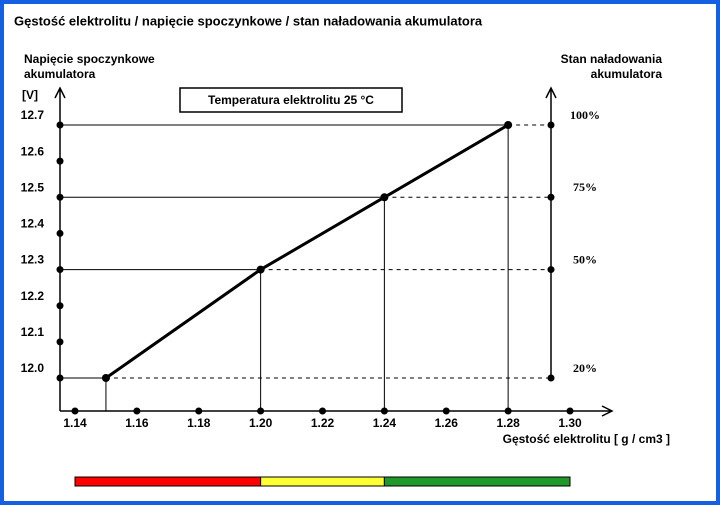 This screenshot has height=510, width=720. What do you see at coordinates (551, 232) in the screenshot?
I see `y2-axis` at bounding box center [551, 232].